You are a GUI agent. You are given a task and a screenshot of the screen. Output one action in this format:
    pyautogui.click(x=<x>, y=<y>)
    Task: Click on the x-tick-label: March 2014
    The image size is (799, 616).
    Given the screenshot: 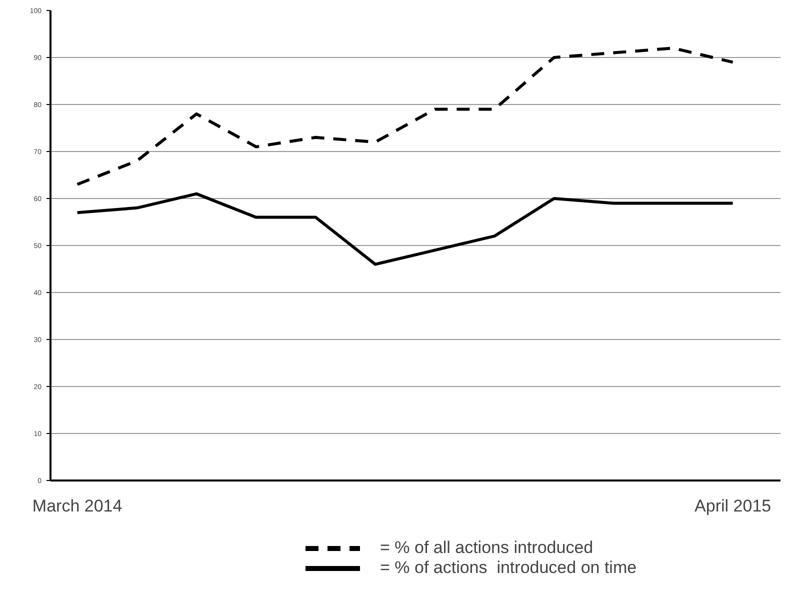 What is the action you would take?
    pyautogui.click(x=77, y=506)
    